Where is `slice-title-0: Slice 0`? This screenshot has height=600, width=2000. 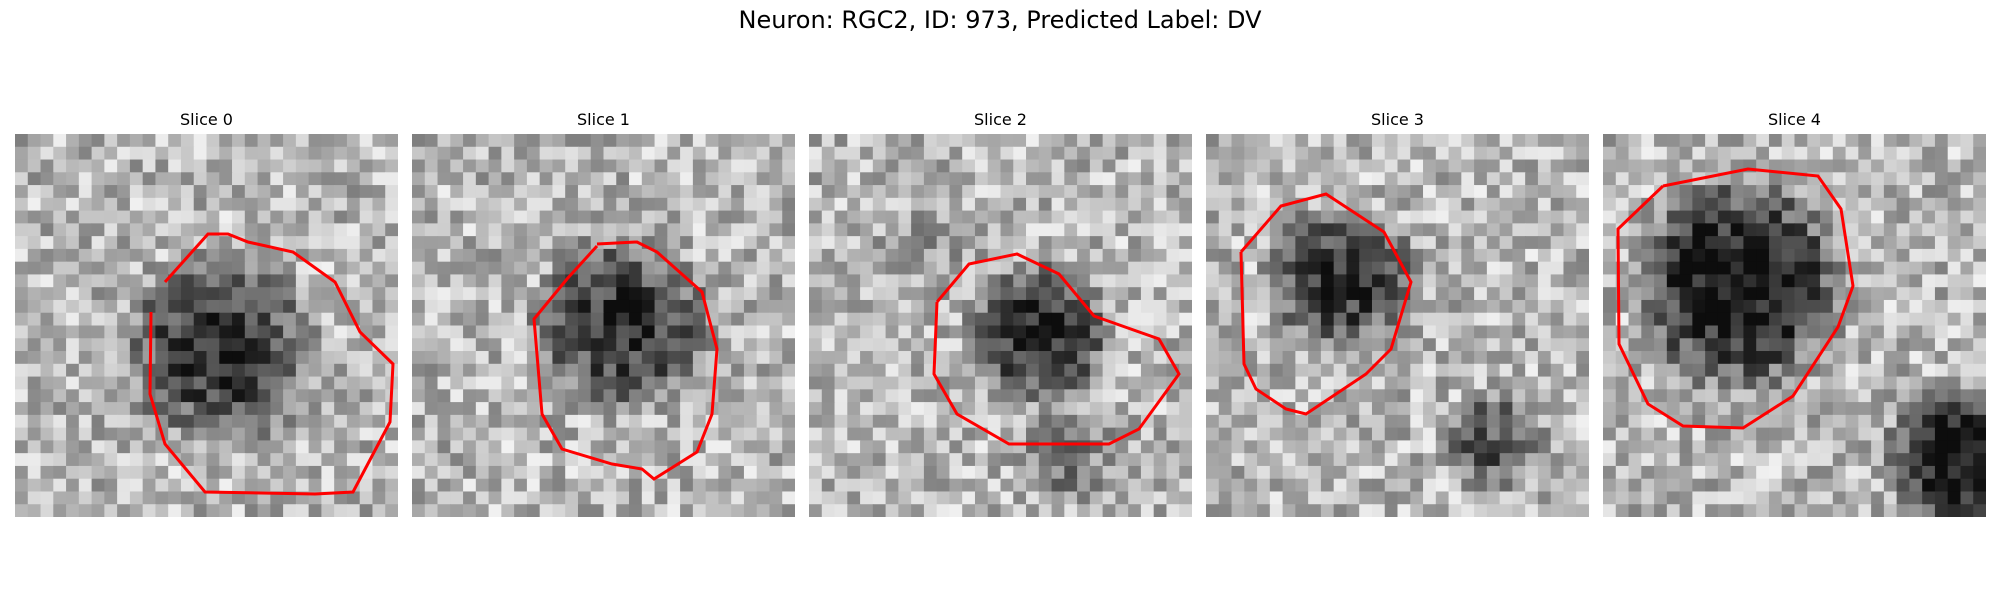 slice-title-0: Slice 0 is located at coordinates (206, 119).